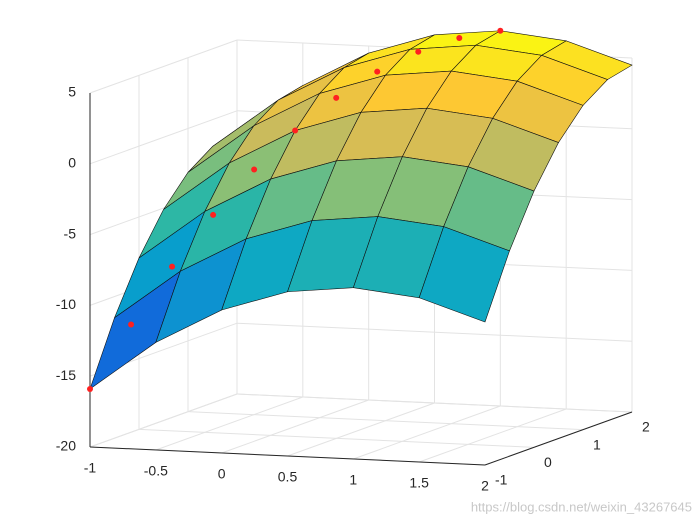  I want to click on x-tick-label: 1, so click(353, 480).